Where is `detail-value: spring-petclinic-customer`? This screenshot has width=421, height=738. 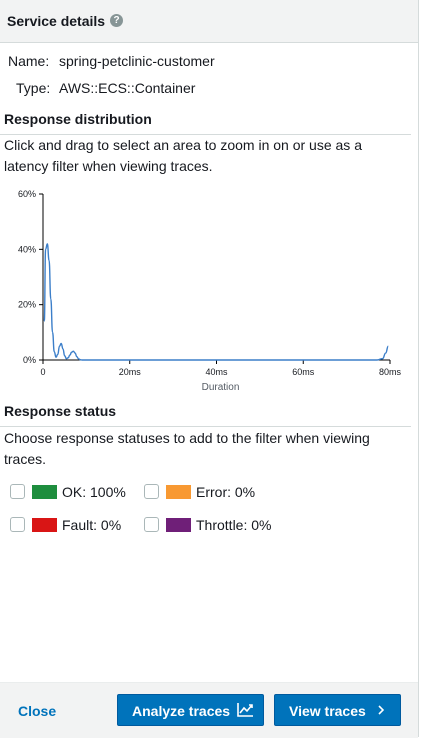 detail-value: spring-petclinic-customer is located at coordinates (137, 61).